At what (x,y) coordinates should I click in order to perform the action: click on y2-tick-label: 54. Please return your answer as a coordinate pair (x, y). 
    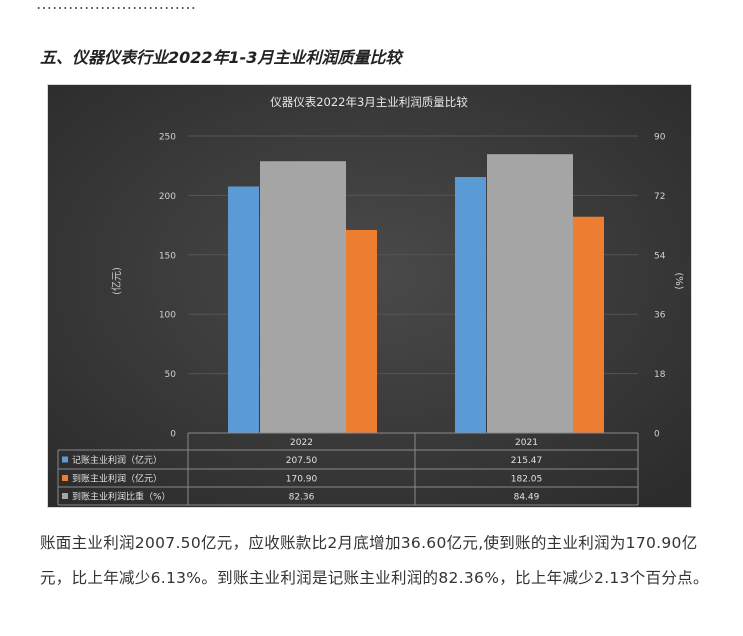
    Looking at the image, I should click on (660, 256).